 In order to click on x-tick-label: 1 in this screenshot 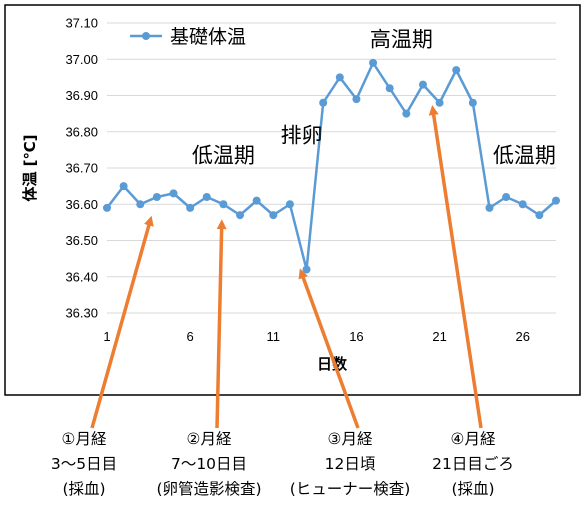, I will do `click(106, 336)`.